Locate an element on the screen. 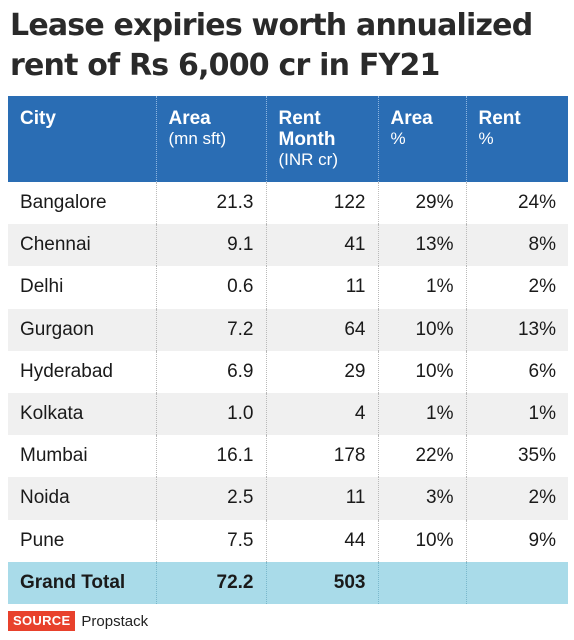 This screenshot has height=640, width=574. table-row: Pune 7.5 44 10% 9% is located at coordinates (288, 540).